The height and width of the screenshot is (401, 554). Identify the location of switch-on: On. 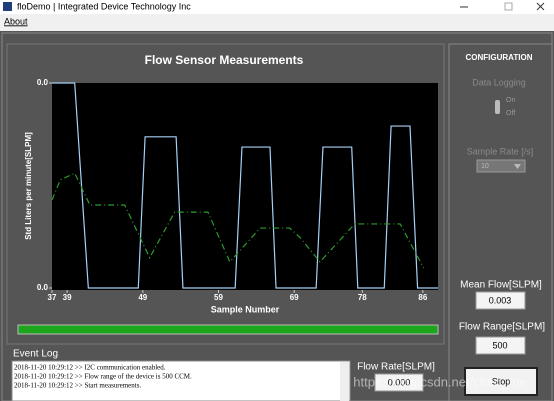
(510, 100).